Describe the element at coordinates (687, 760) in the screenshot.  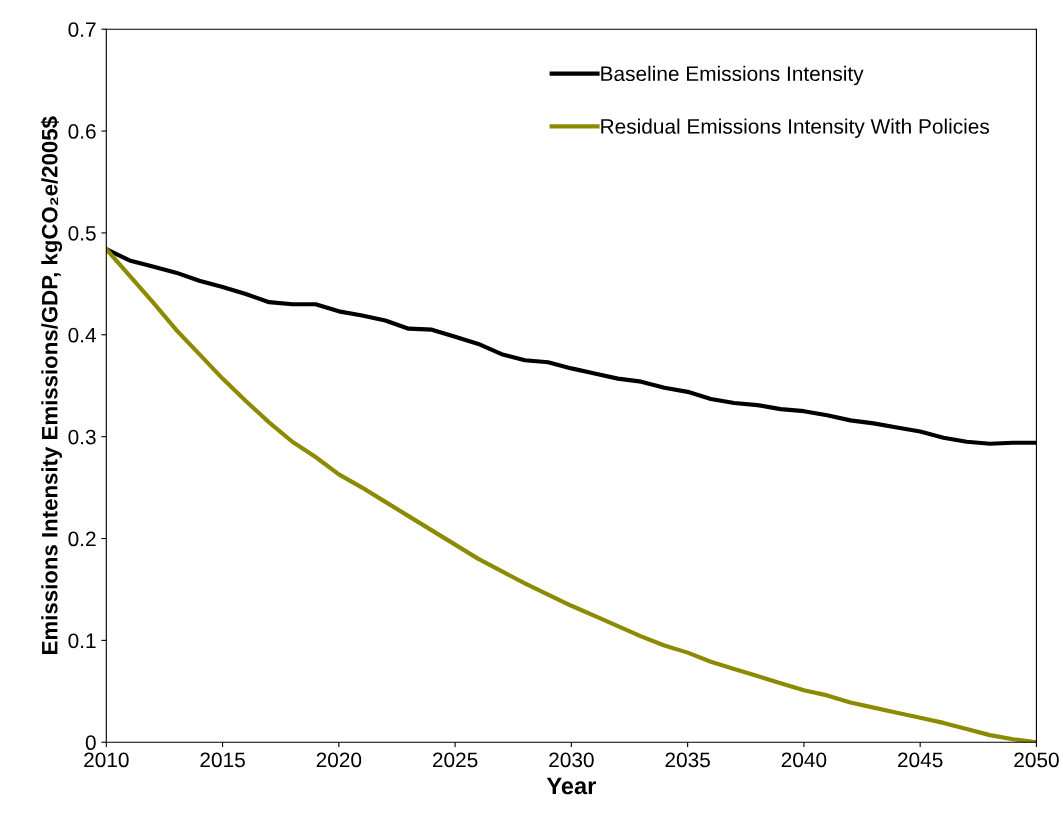
I see `x-tick-label: 2035` at that location.